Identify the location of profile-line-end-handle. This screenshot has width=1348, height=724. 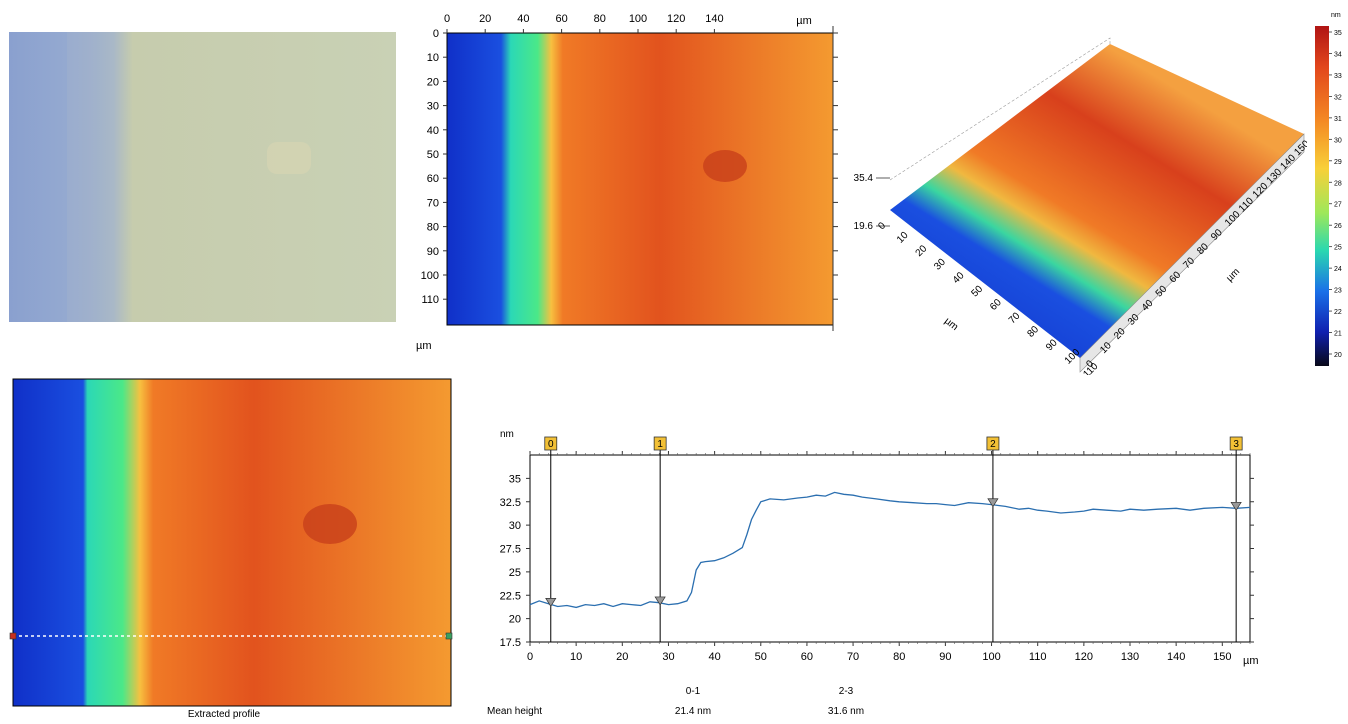
(449, 636).